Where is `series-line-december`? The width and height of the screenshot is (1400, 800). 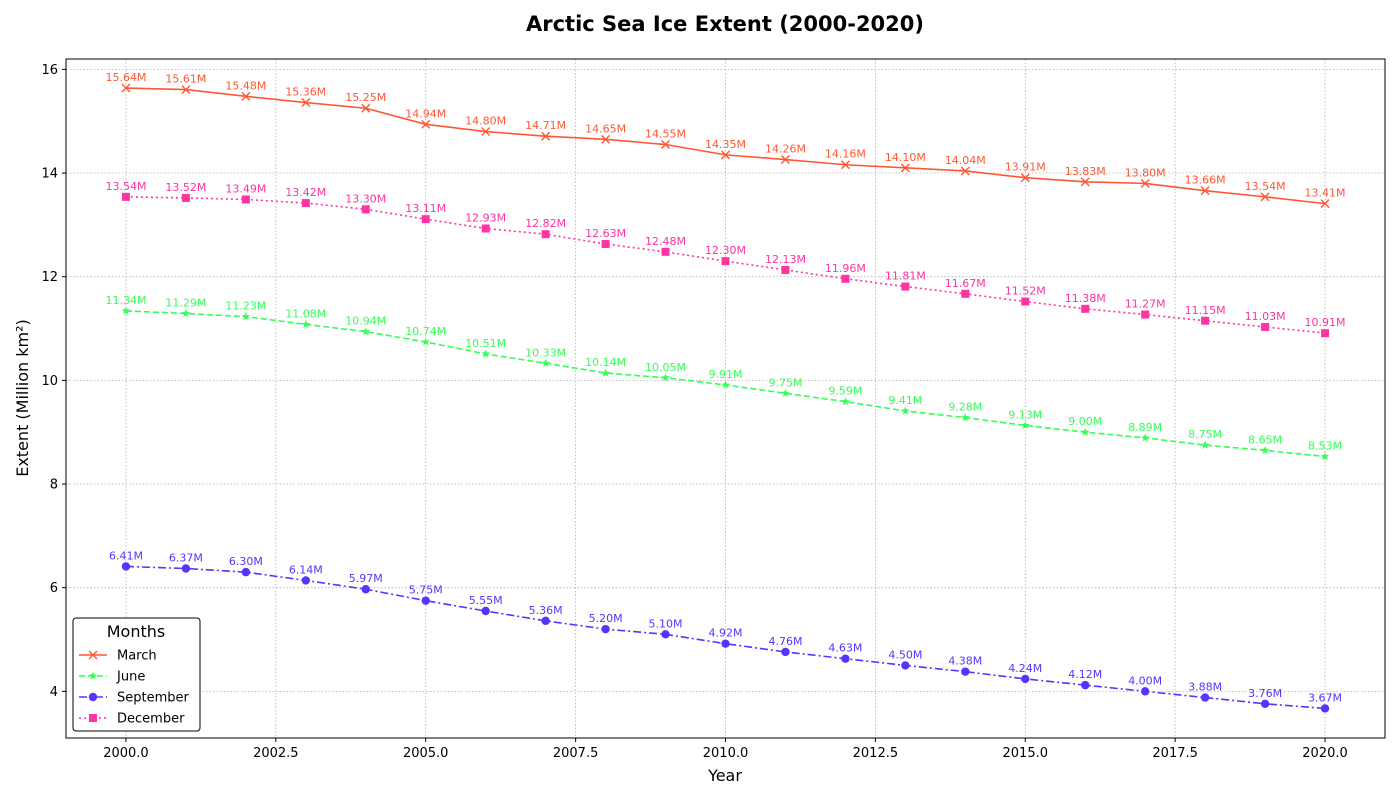
series-line-december is located at coordinates (725, 265).